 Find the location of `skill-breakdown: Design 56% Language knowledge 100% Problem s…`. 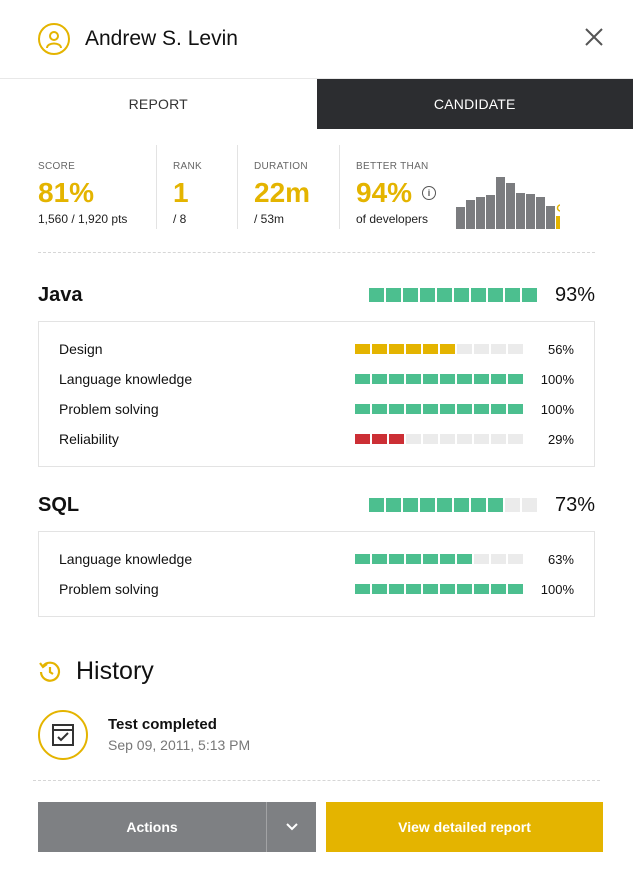

skill-breakdown: Design 56% Language knowledge 100% Problem s… is located at coordinates (316, 394).